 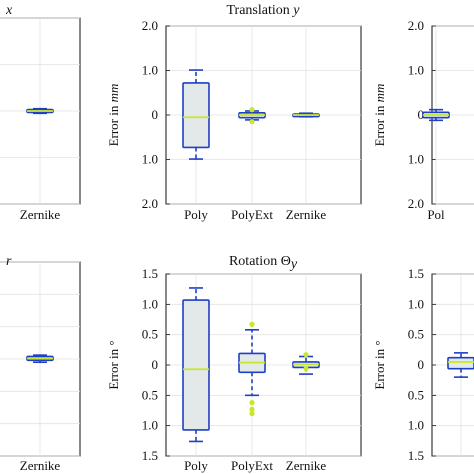 I want to click on box-pol, so click(x=436, y=115).